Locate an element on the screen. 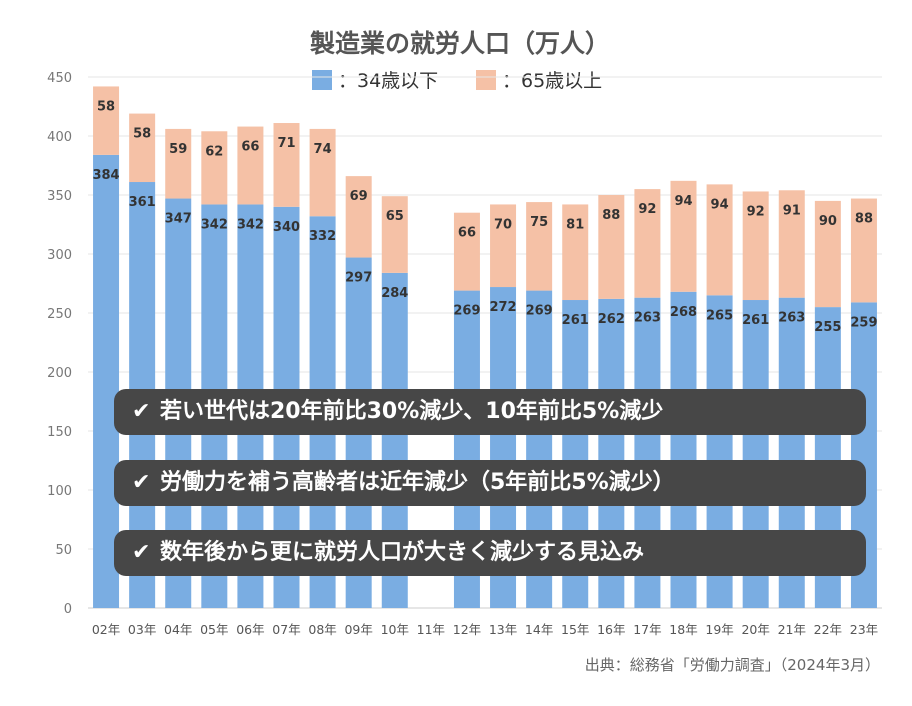 This screenshot has height=706, width=912. legend: ：34歳以下 ：65歳以上 is located at coordinates (457, 81).